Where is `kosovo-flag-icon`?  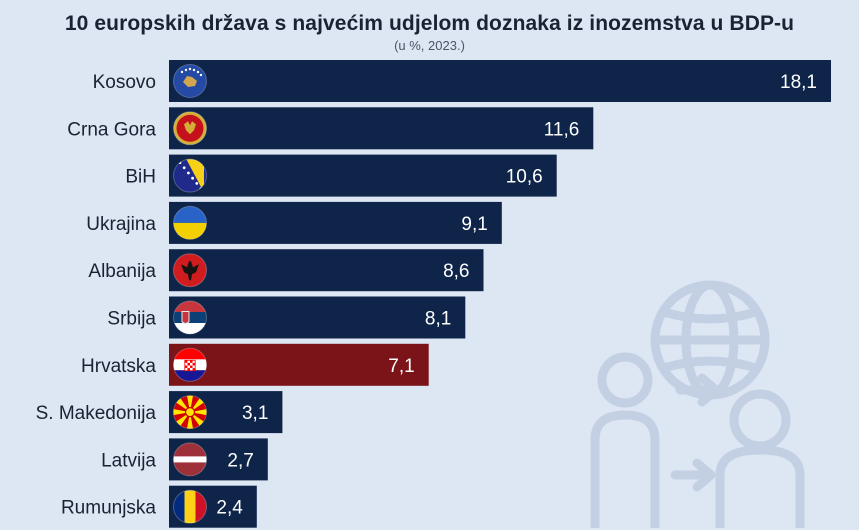 kosovo-flag-icon is located at coordinates (190, 81).